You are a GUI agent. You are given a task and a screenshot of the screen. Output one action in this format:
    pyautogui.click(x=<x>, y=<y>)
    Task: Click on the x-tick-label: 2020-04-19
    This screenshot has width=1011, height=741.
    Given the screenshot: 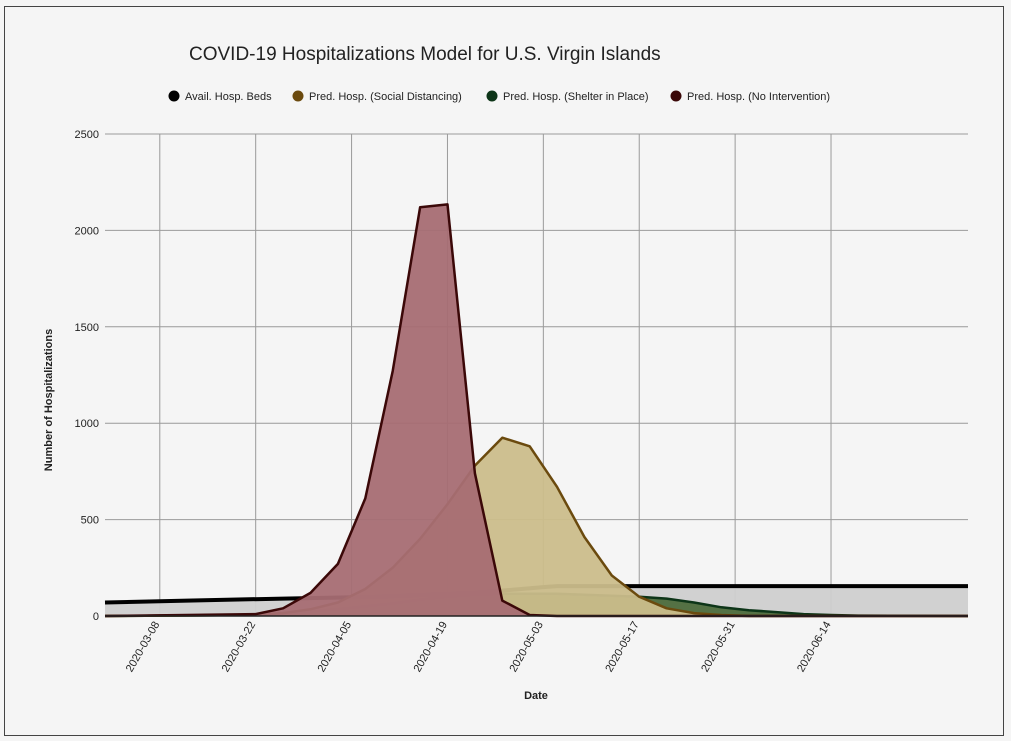 What is the action you would take?
    pyautogui.click(x=431, y=647)
    